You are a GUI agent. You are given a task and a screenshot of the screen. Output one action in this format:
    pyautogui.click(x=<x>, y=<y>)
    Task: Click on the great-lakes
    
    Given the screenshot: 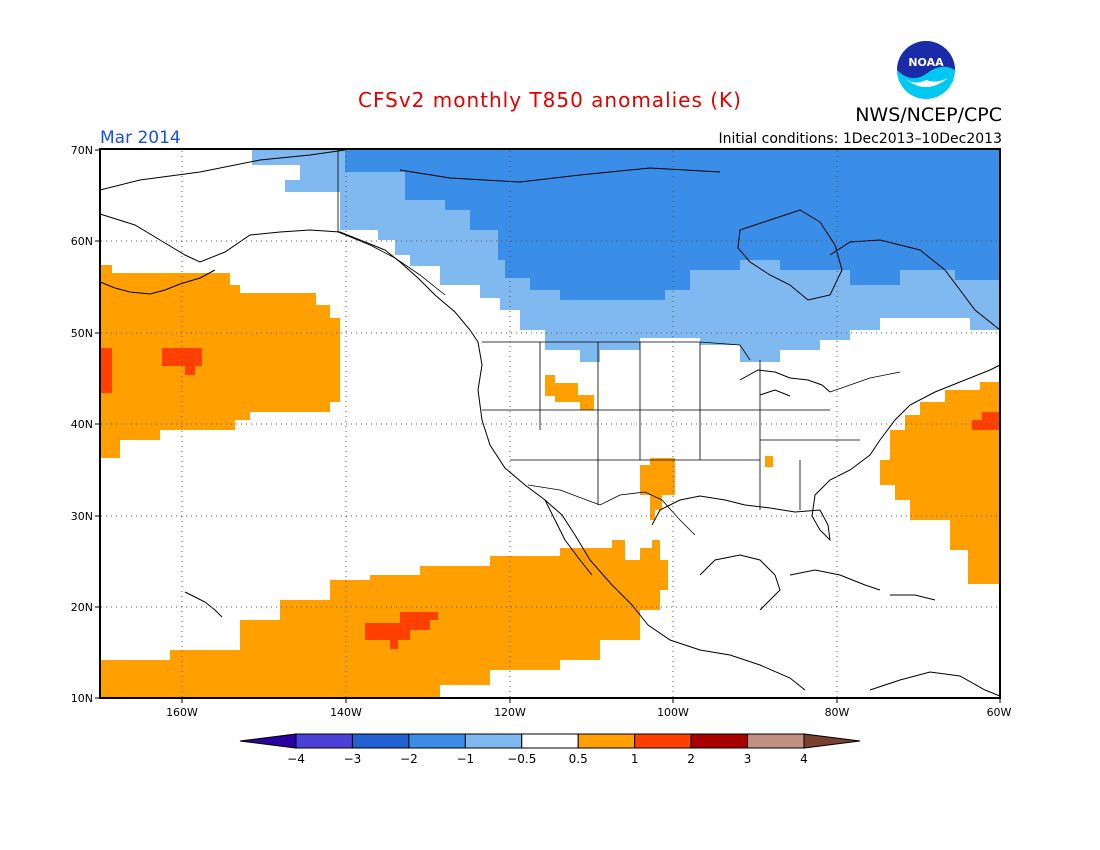 What is the action you would take?
    pyautogui.click(x=785, y=383)
    